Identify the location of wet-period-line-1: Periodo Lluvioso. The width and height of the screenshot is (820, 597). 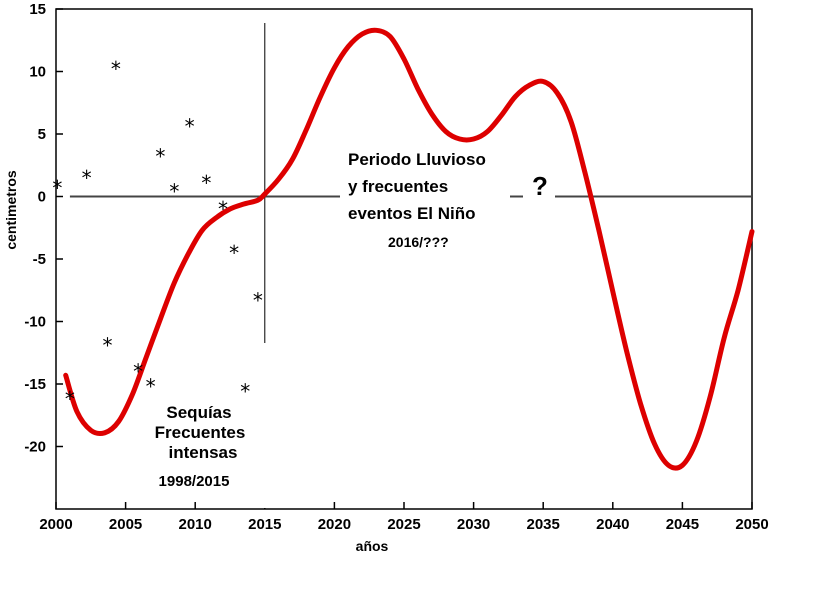
(417, 159).